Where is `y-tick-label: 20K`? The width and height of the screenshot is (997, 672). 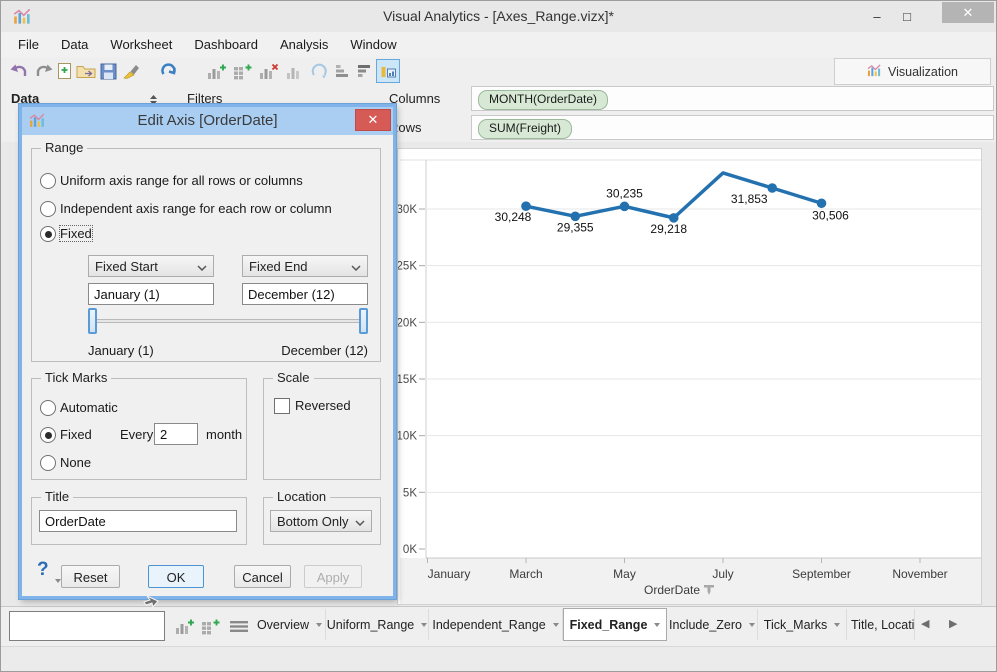 y-tick-label: 20K is located at coordinates (407, 323).